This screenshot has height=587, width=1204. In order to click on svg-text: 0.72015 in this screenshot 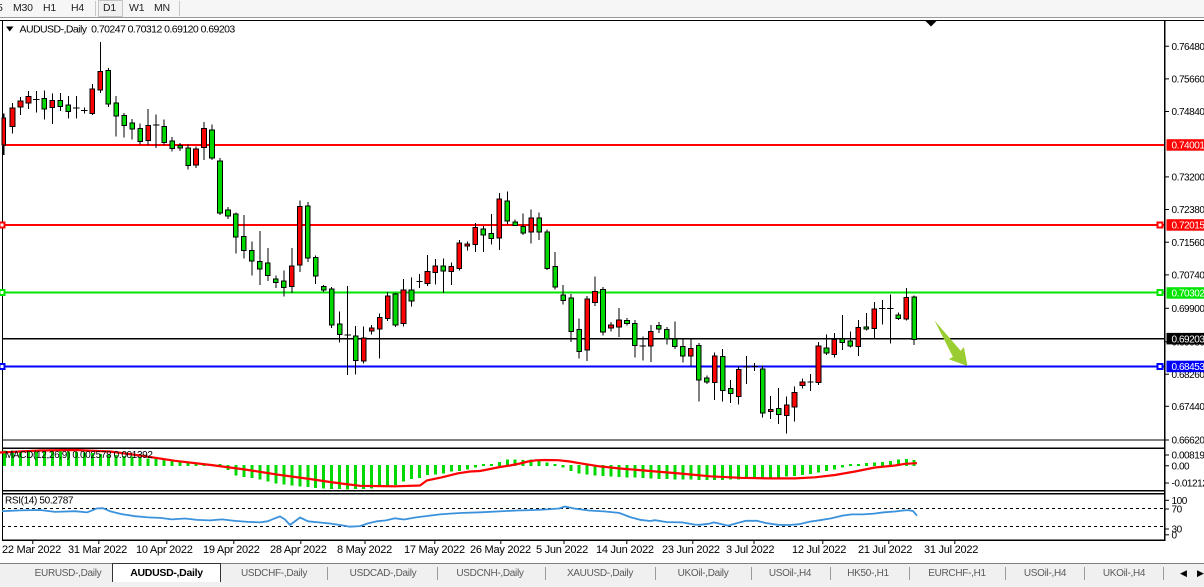, I will do `click(1188, 226)`.